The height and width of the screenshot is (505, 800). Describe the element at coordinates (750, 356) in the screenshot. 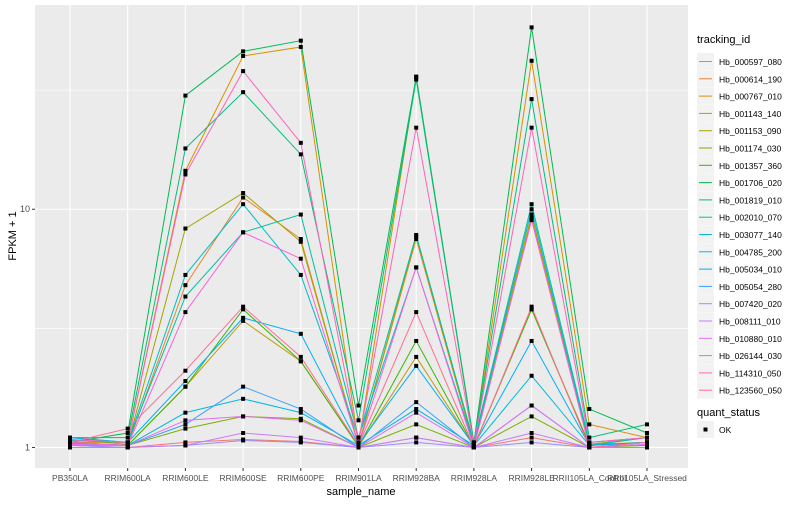

I see `legend-label: Hb_026144_030` at that location.